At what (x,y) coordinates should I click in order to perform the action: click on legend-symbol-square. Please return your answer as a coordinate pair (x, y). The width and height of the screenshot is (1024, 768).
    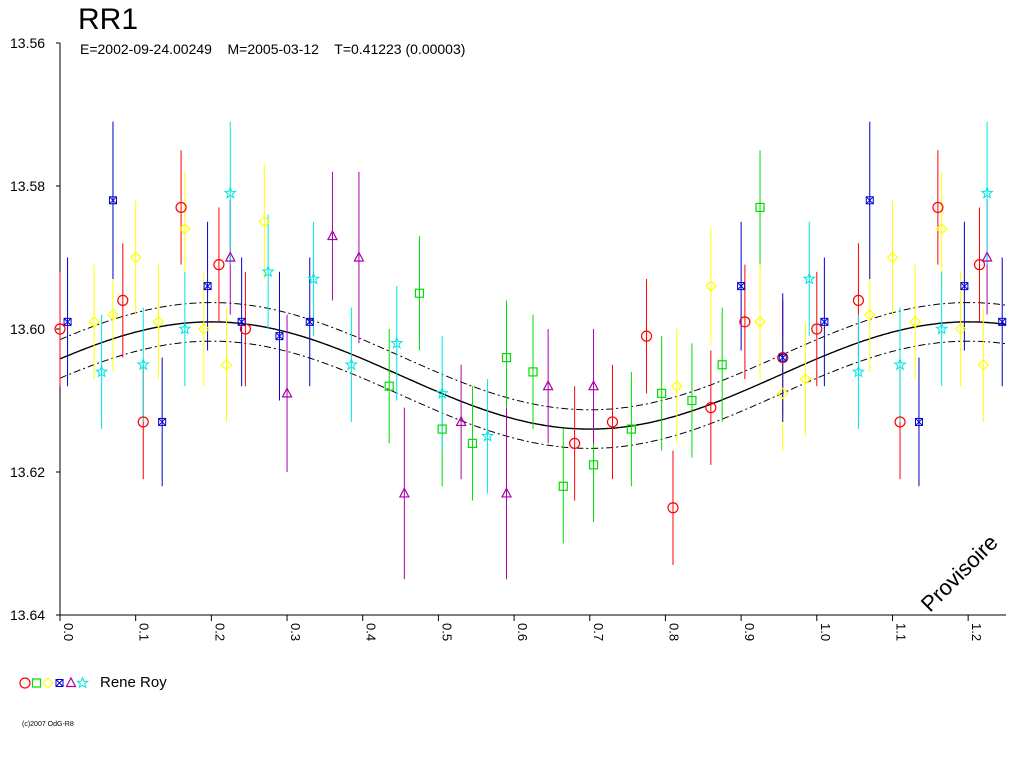
    Looking at the image, I should click on (36, 682).